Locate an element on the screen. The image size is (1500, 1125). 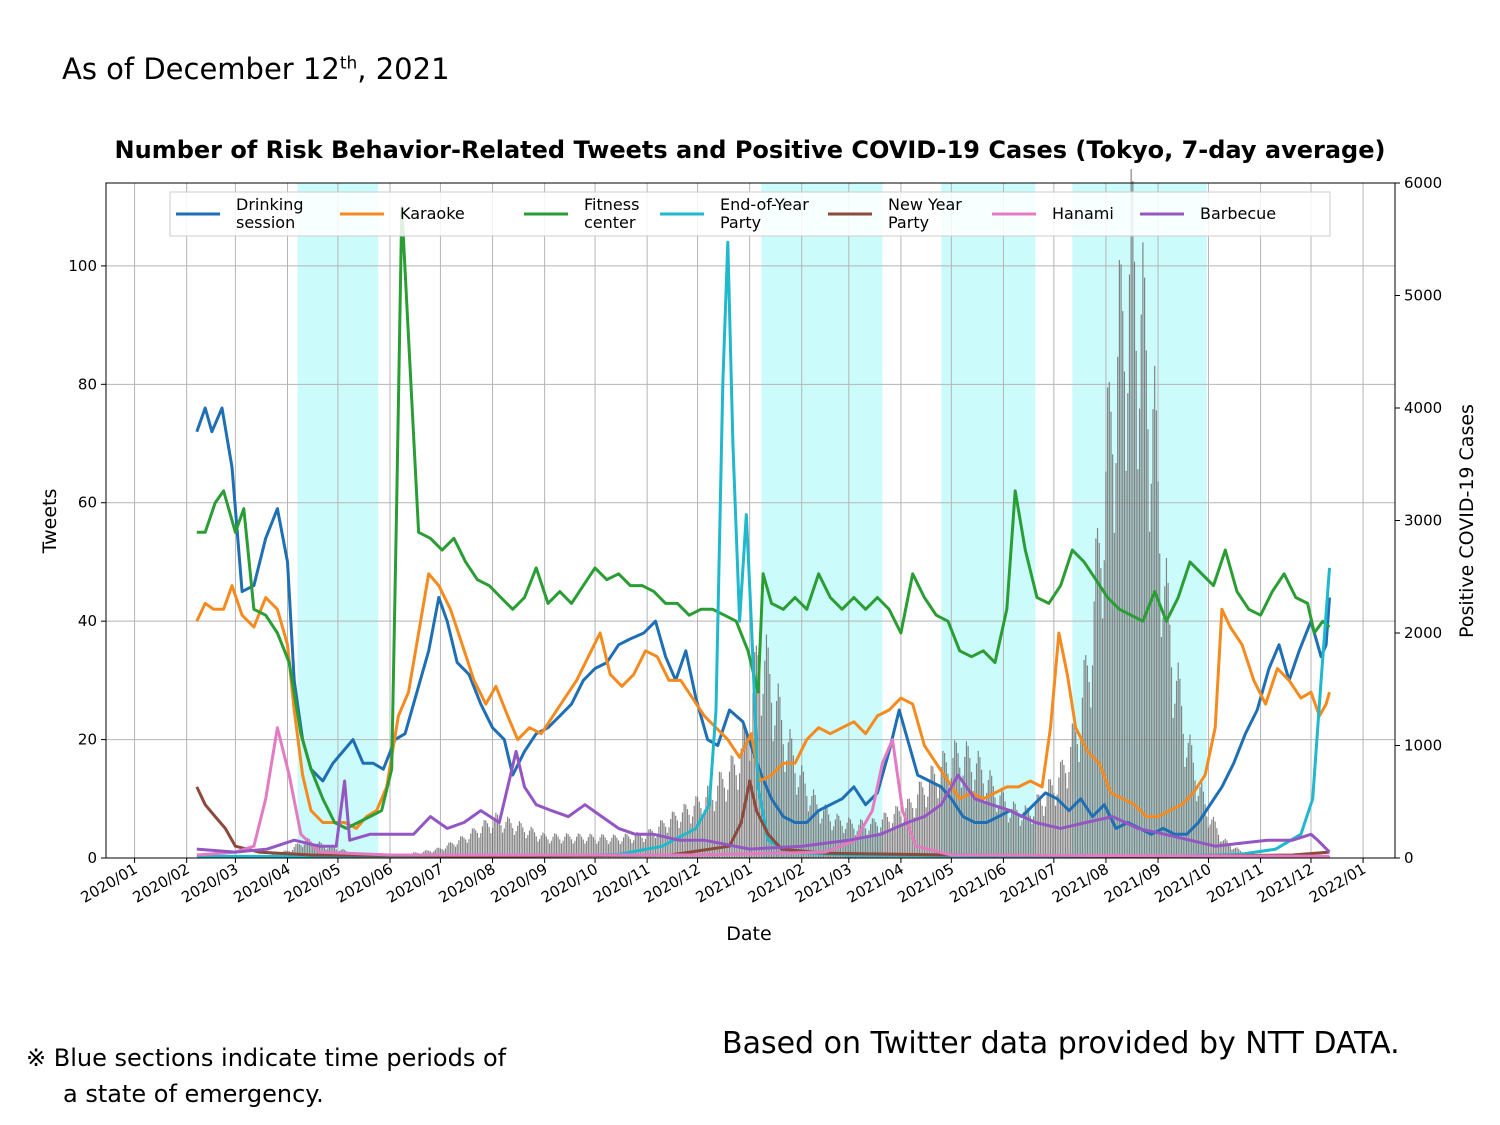
x-tick-label-23: 2021/12 is located at coordinates (1285, 883).